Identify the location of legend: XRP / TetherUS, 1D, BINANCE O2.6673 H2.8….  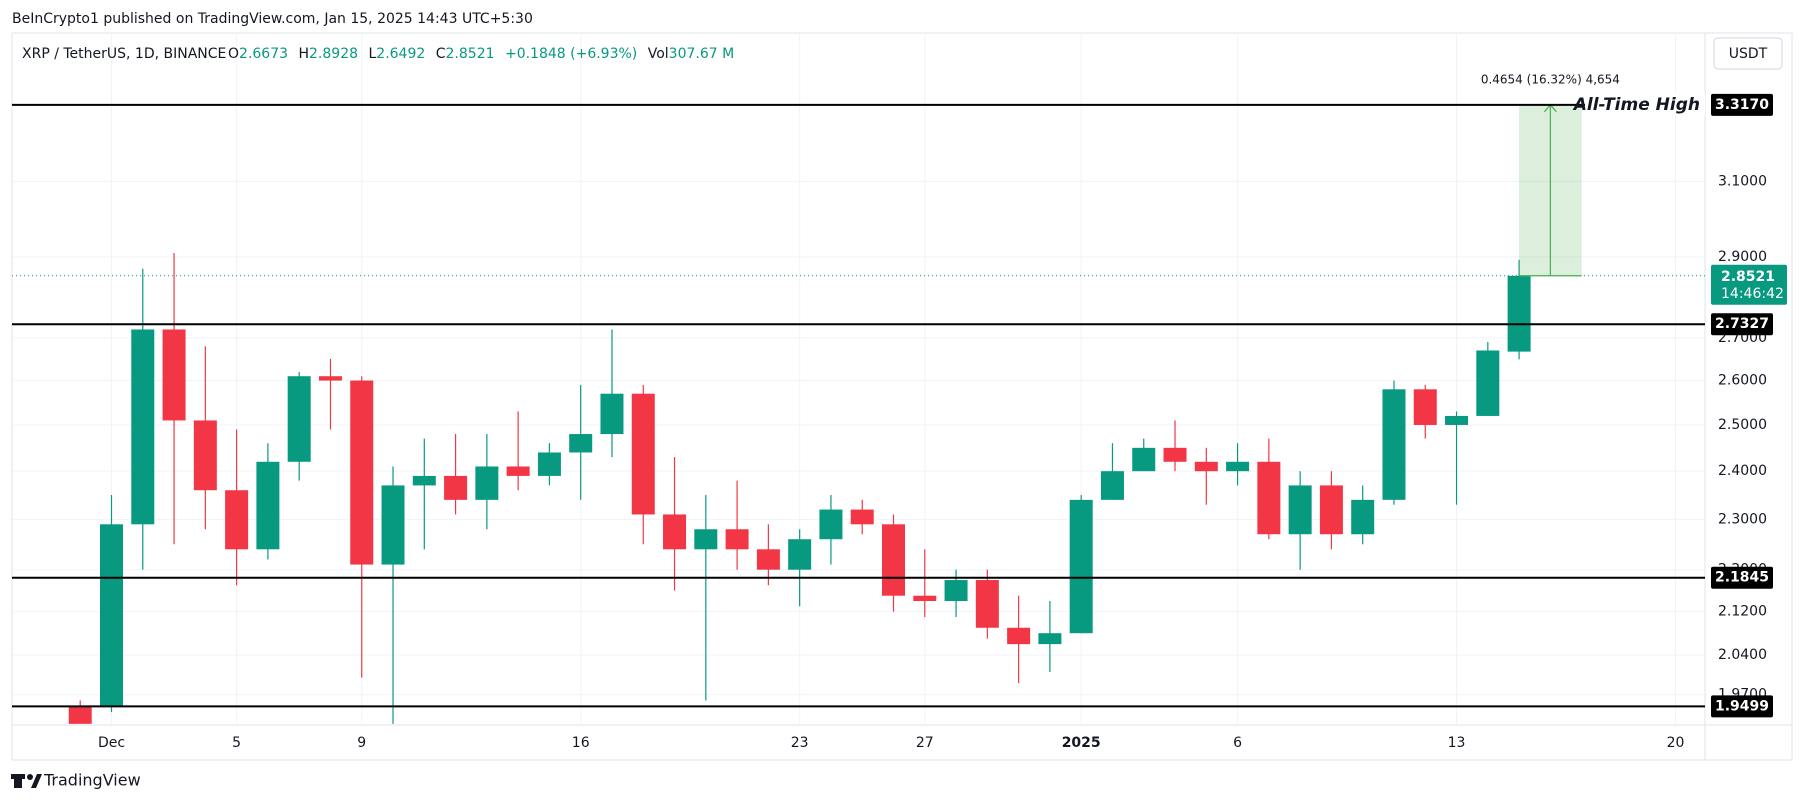
(378, 54).